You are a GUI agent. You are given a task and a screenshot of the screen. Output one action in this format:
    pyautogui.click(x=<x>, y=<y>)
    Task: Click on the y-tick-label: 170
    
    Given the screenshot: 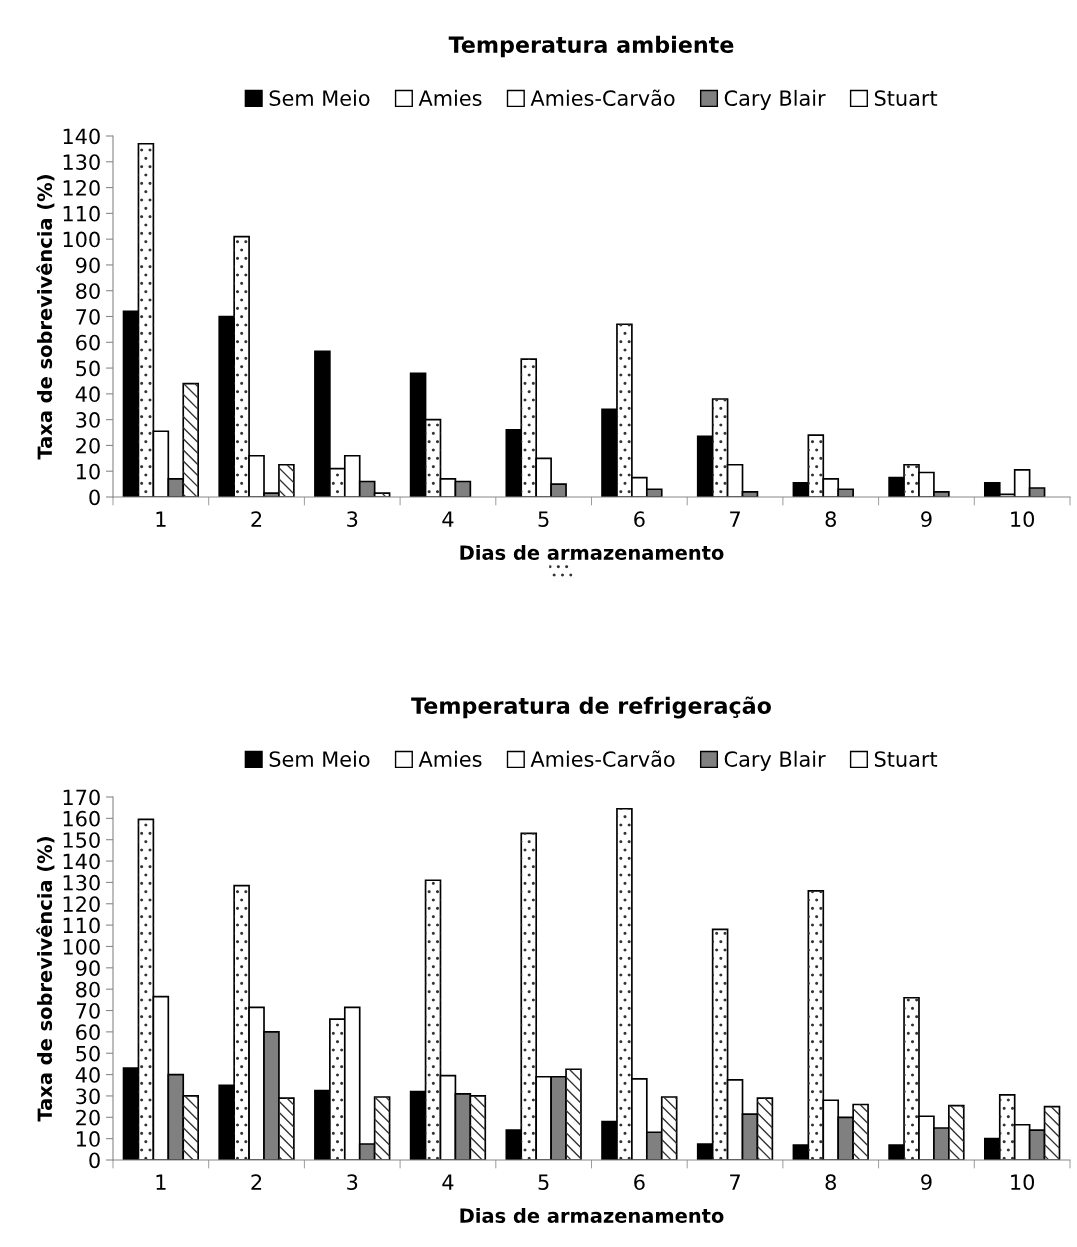 What is the action you would take?
    pyautogui.click(x=81, y=797)
    